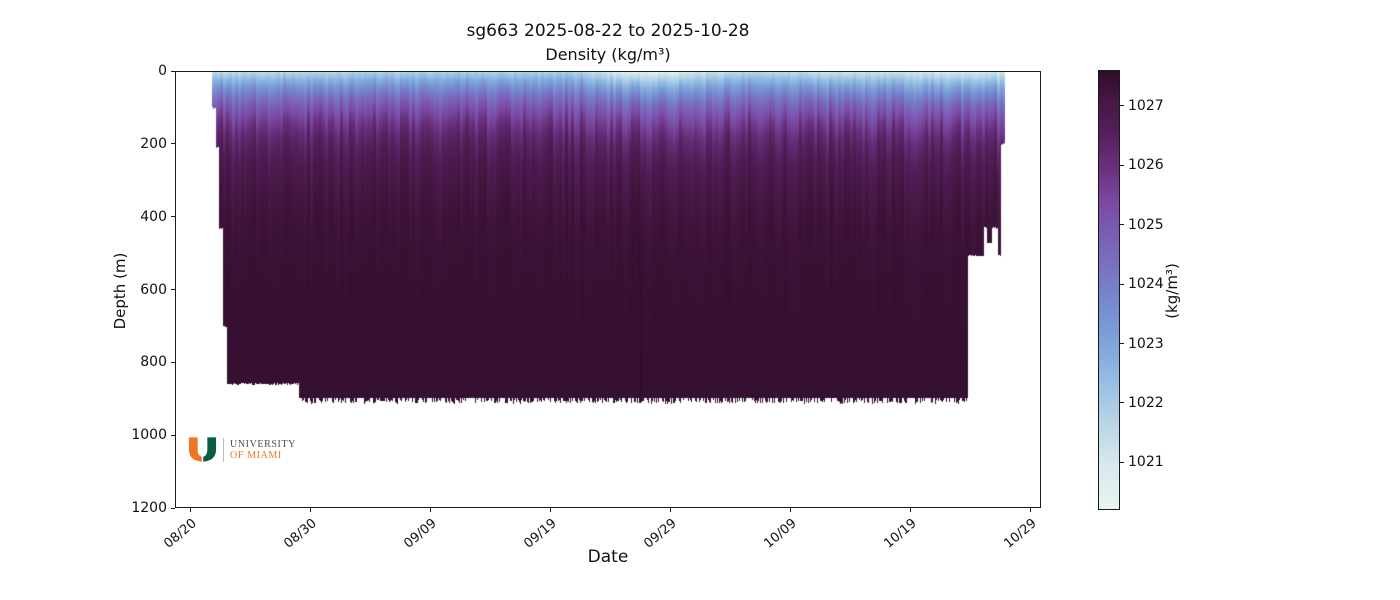 This screenshot has height=600, width=1400. What do you see at coordinates (608, 31) in the screenshot?
I see `plot-title: sg663 2025-08-22 to 2025-10-28` at bounding box center [608, 31].